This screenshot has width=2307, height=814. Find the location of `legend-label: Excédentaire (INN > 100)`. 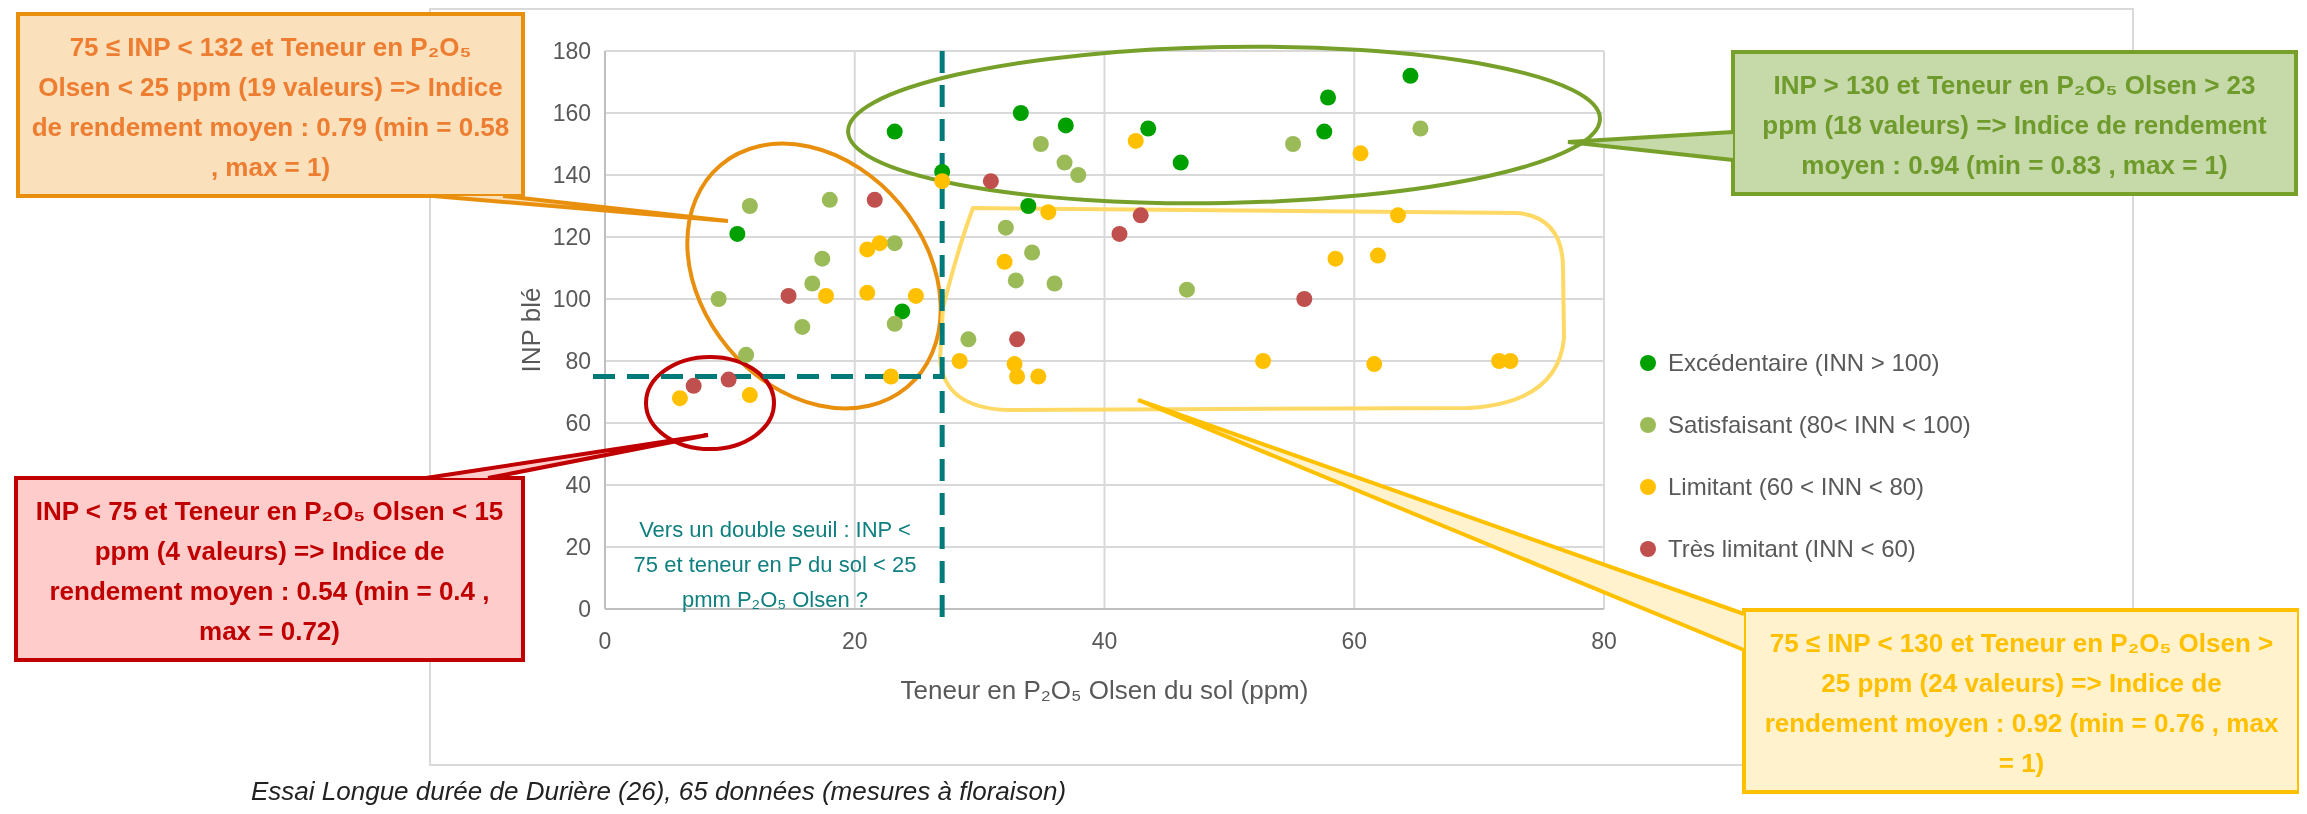

legend-label: Excédentaire (INN > 100) is located at coordinates (1804, 362).